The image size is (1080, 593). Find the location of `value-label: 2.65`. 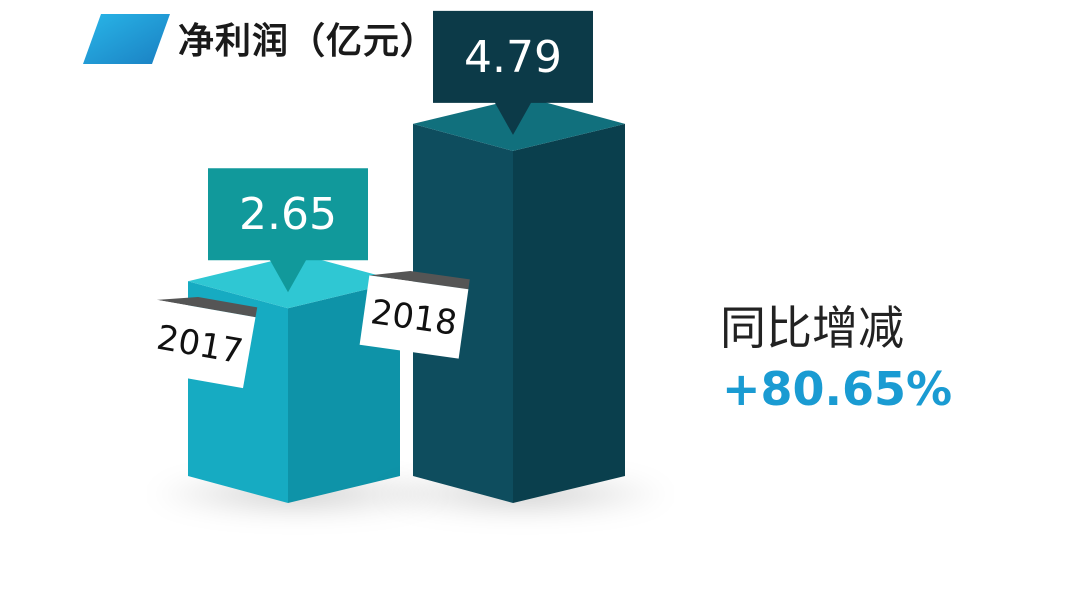

value-label: 2.65 is located at coordinates (288, 214).